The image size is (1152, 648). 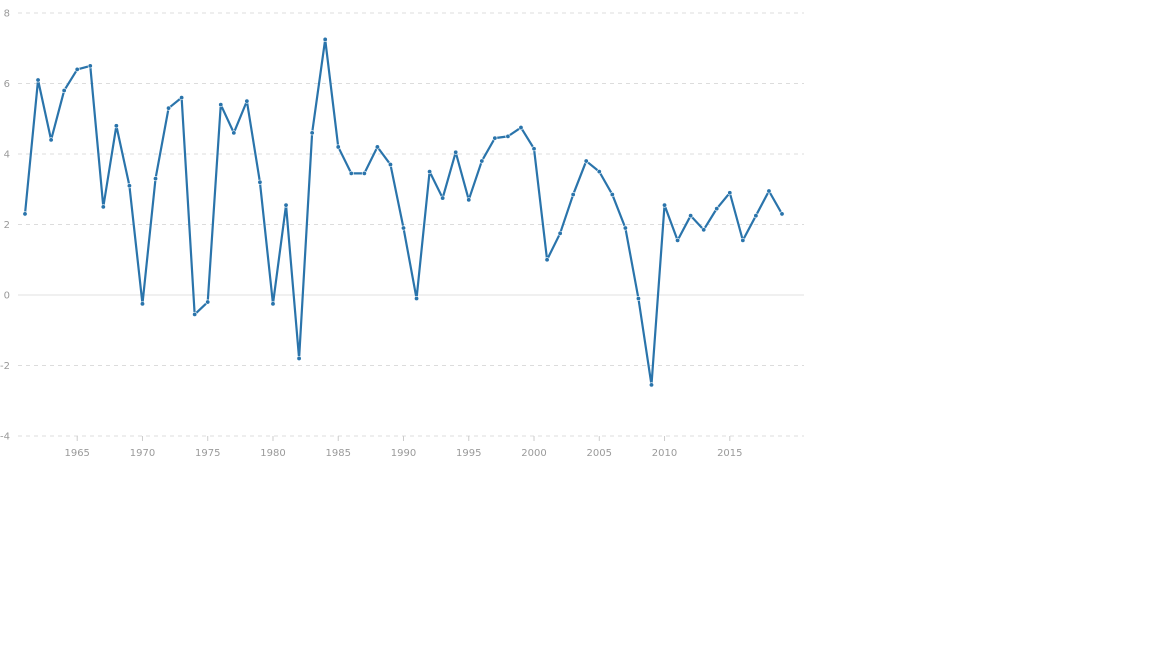 What do you see at coordinates (338, 453) in the screenshot?
I see `x-tick-label: 1985` at bounding box center [338, 453].